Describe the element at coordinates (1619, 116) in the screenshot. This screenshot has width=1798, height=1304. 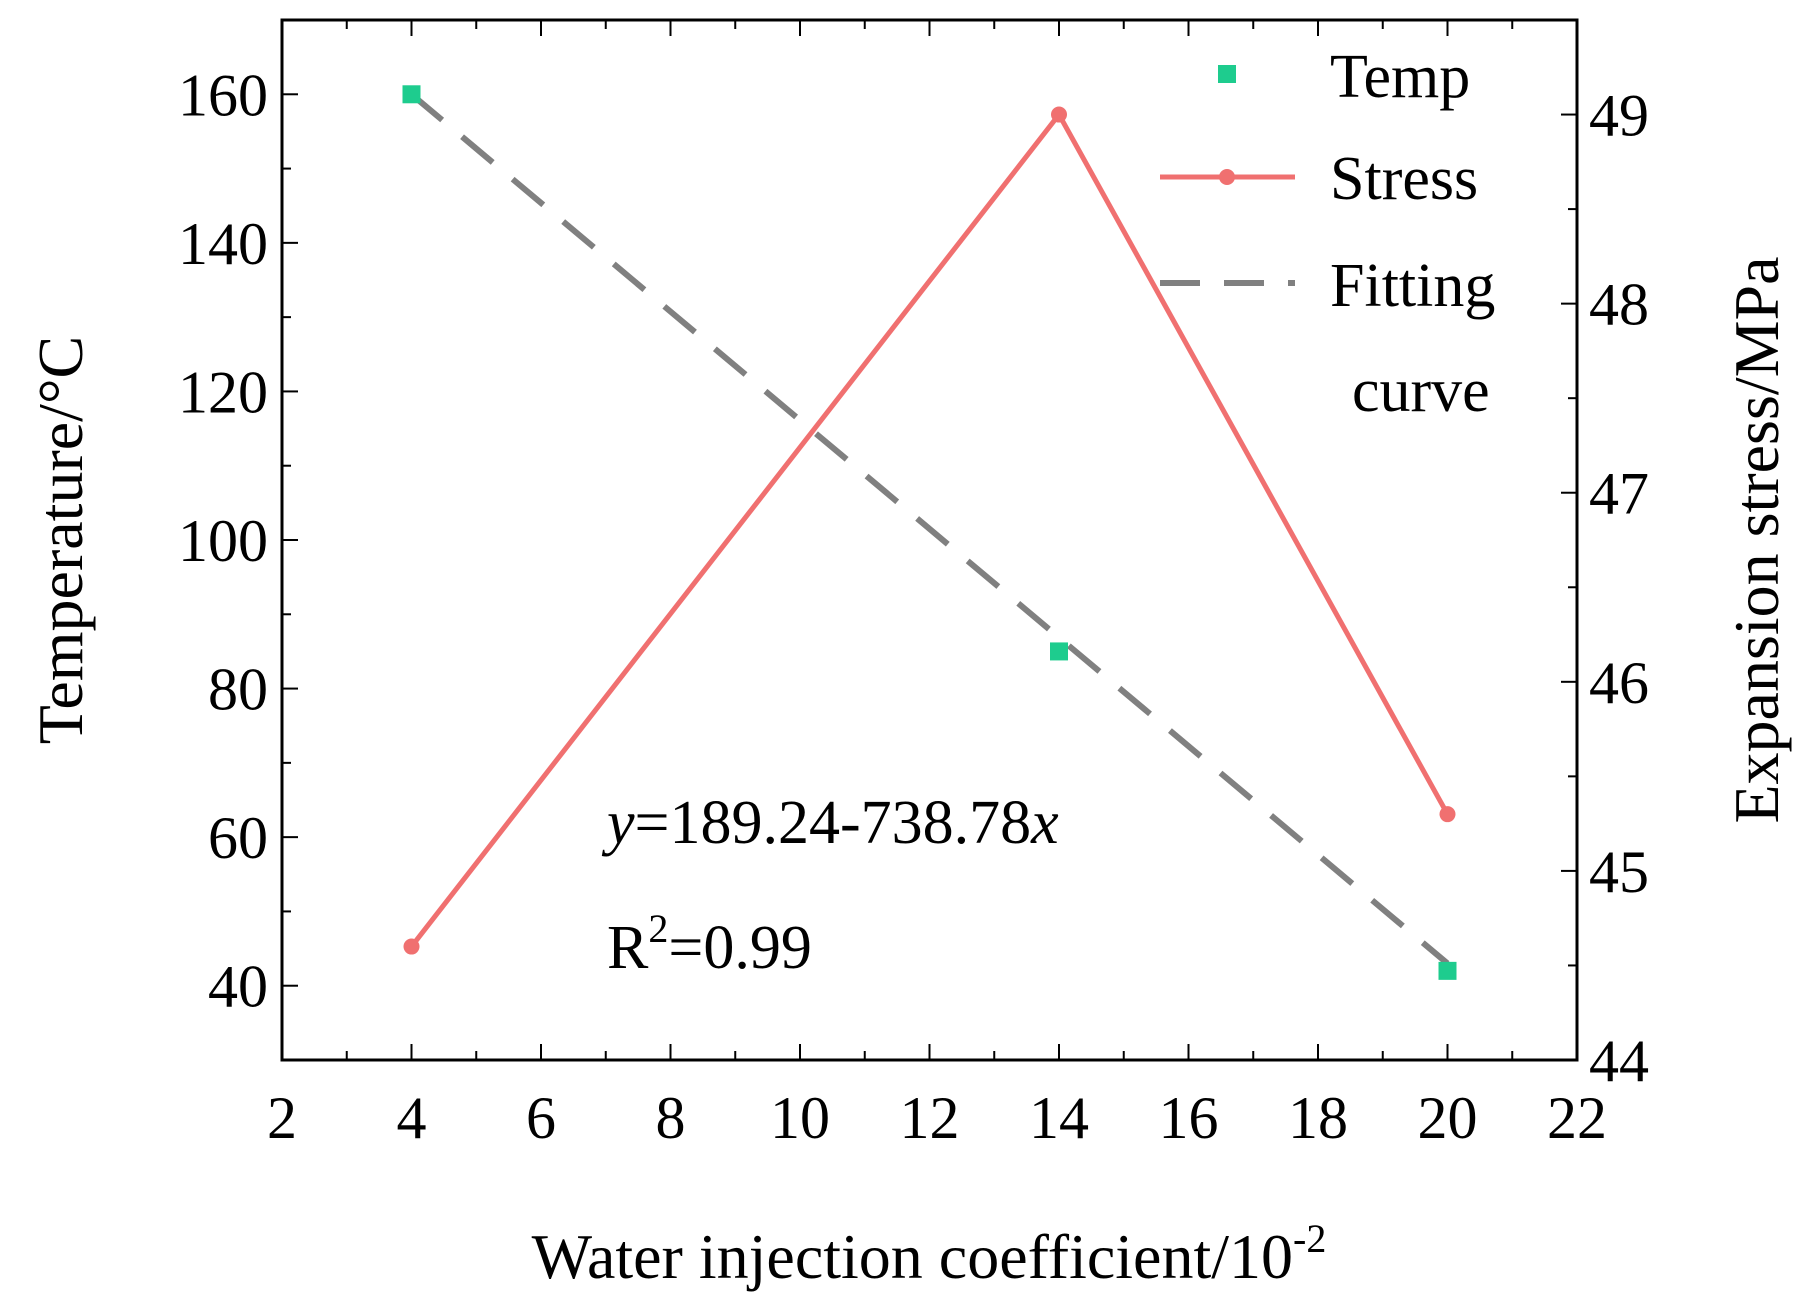
I see `y-right-tick-label: 49` at that location.